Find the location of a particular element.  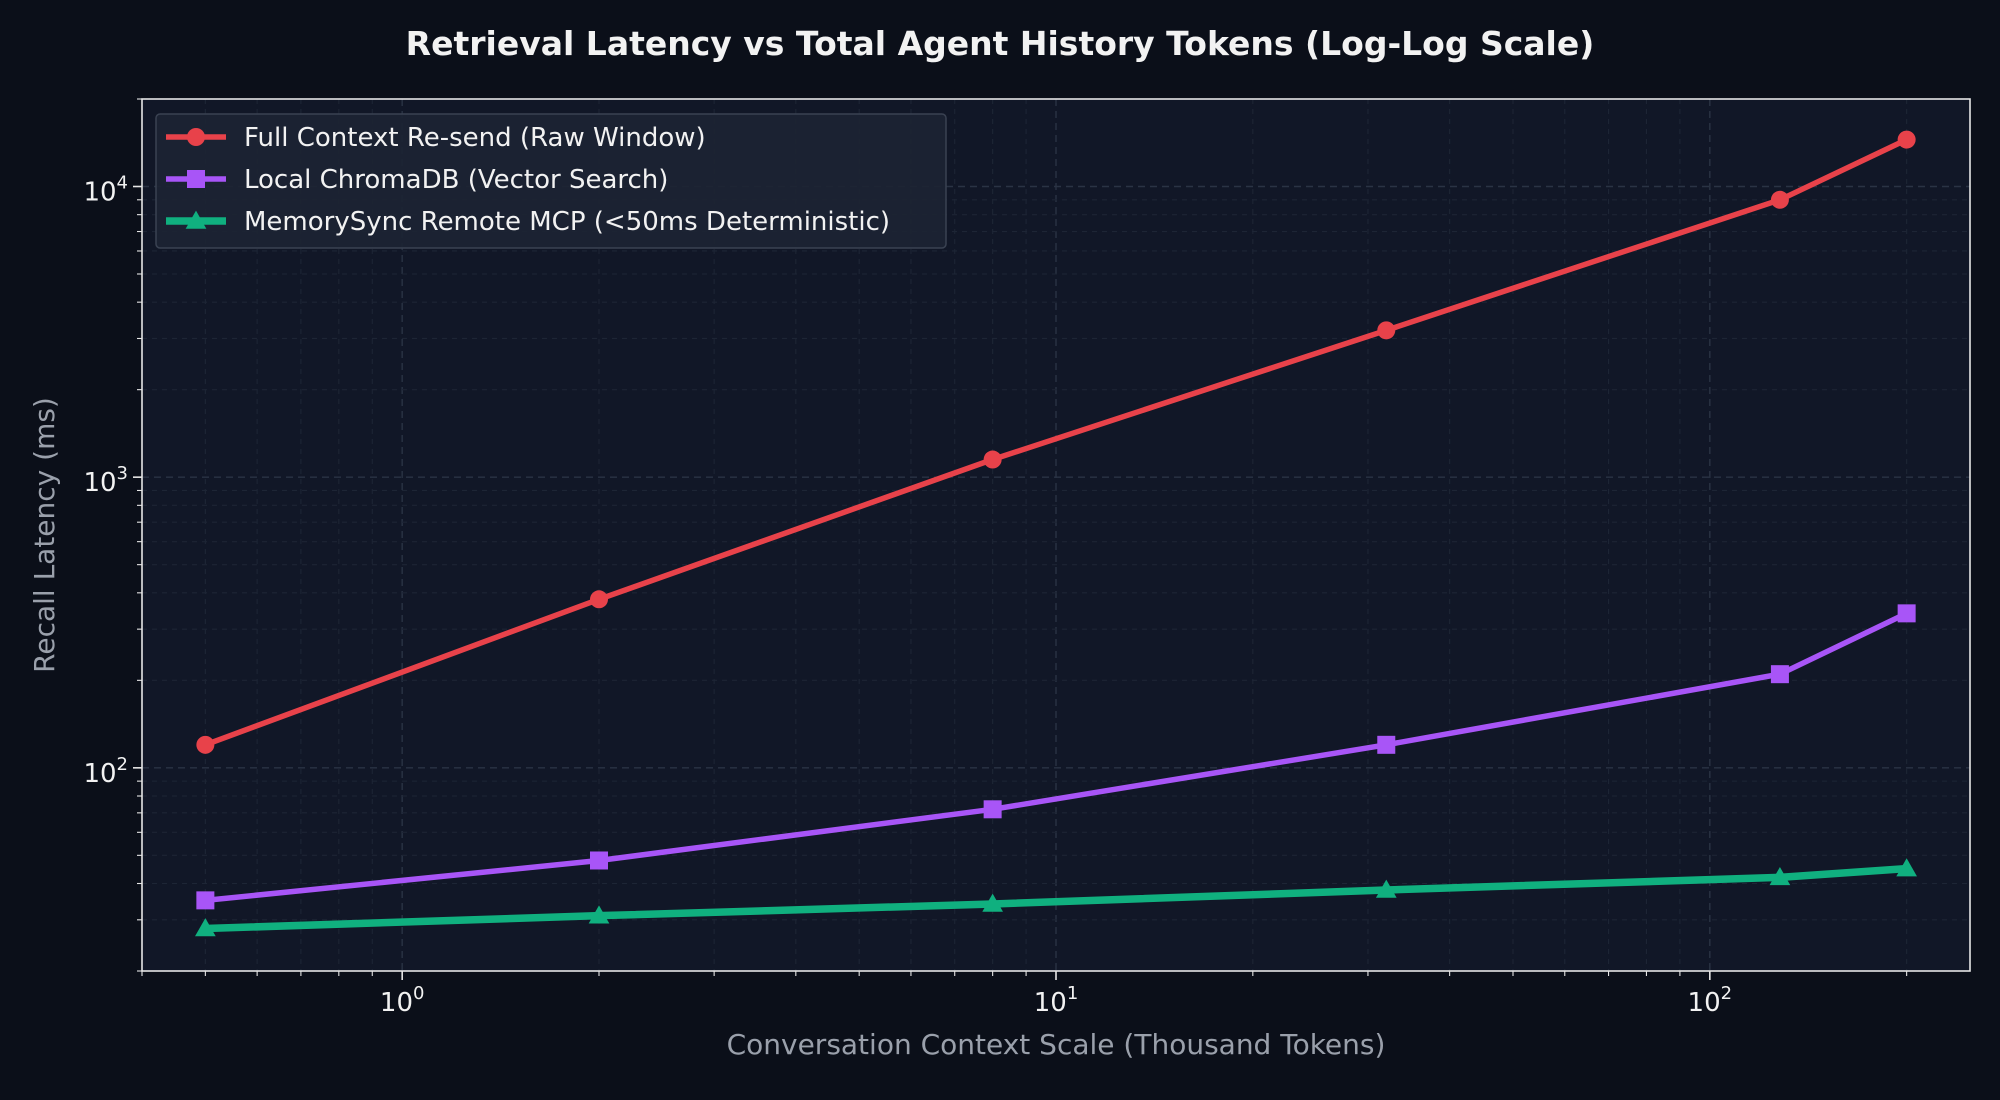

legend-box is located at coordinates (551, 181).